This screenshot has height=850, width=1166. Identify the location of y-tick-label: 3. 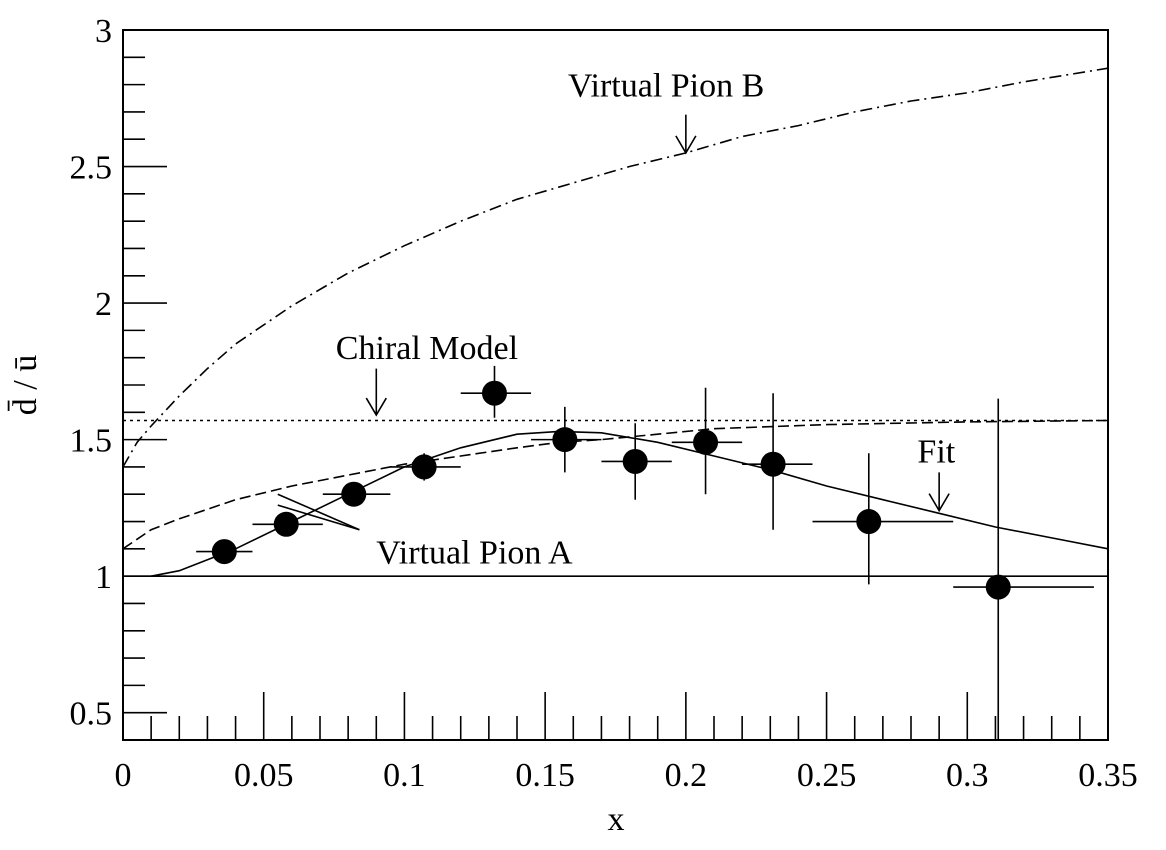
(103, 31).